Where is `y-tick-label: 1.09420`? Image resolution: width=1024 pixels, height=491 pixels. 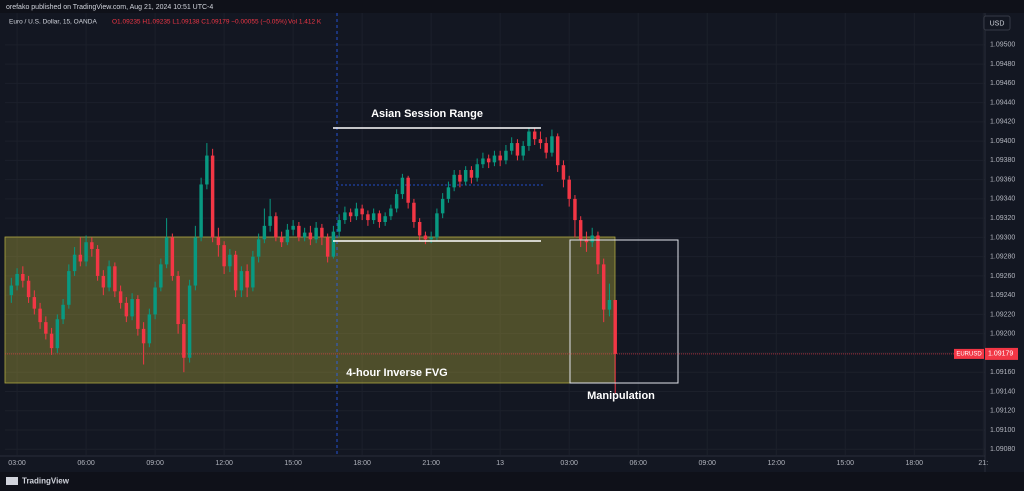 y-tick-label: 1.09420 is located at coordinates (1002, 122).